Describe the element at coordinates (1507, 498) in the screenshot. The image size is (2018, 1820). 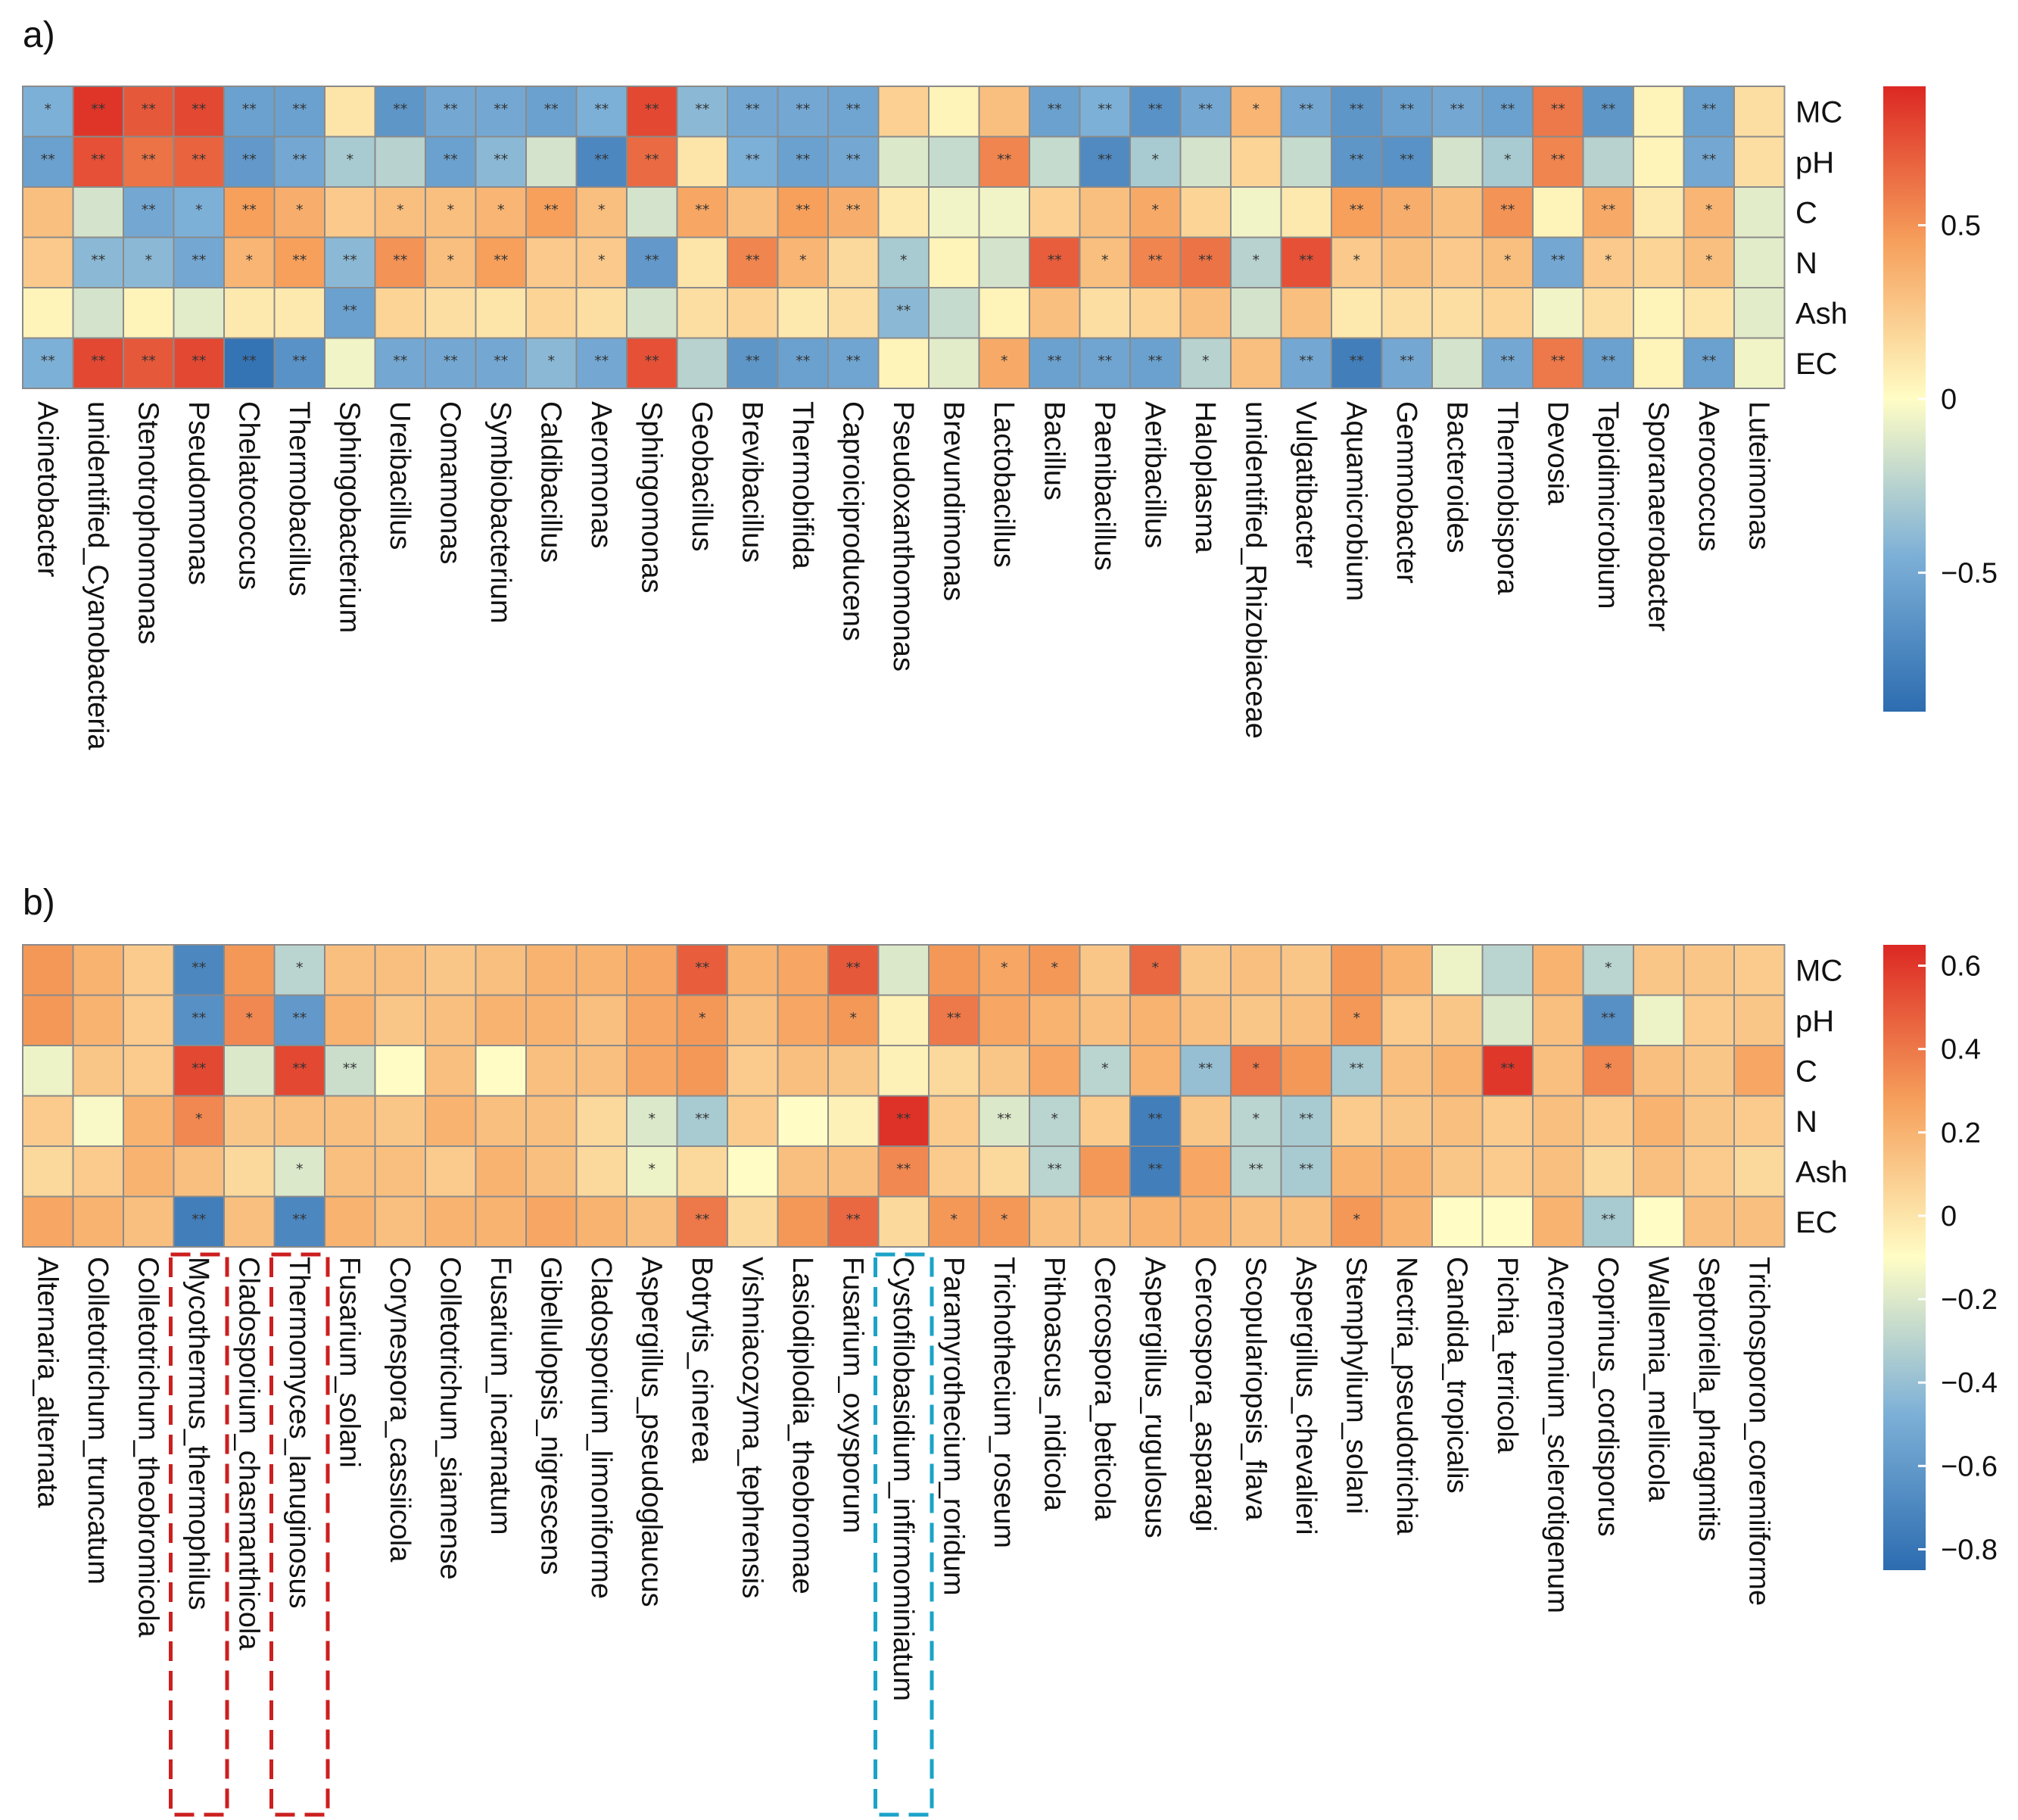
I see `column-label: Thermobispora` at that location.